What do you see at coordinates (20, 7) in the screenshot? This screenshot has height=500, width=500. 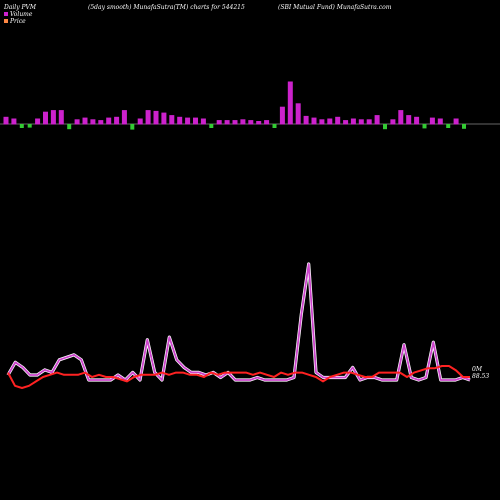 I see `header-left: Daily PVM` at bounding box center [20, 7].